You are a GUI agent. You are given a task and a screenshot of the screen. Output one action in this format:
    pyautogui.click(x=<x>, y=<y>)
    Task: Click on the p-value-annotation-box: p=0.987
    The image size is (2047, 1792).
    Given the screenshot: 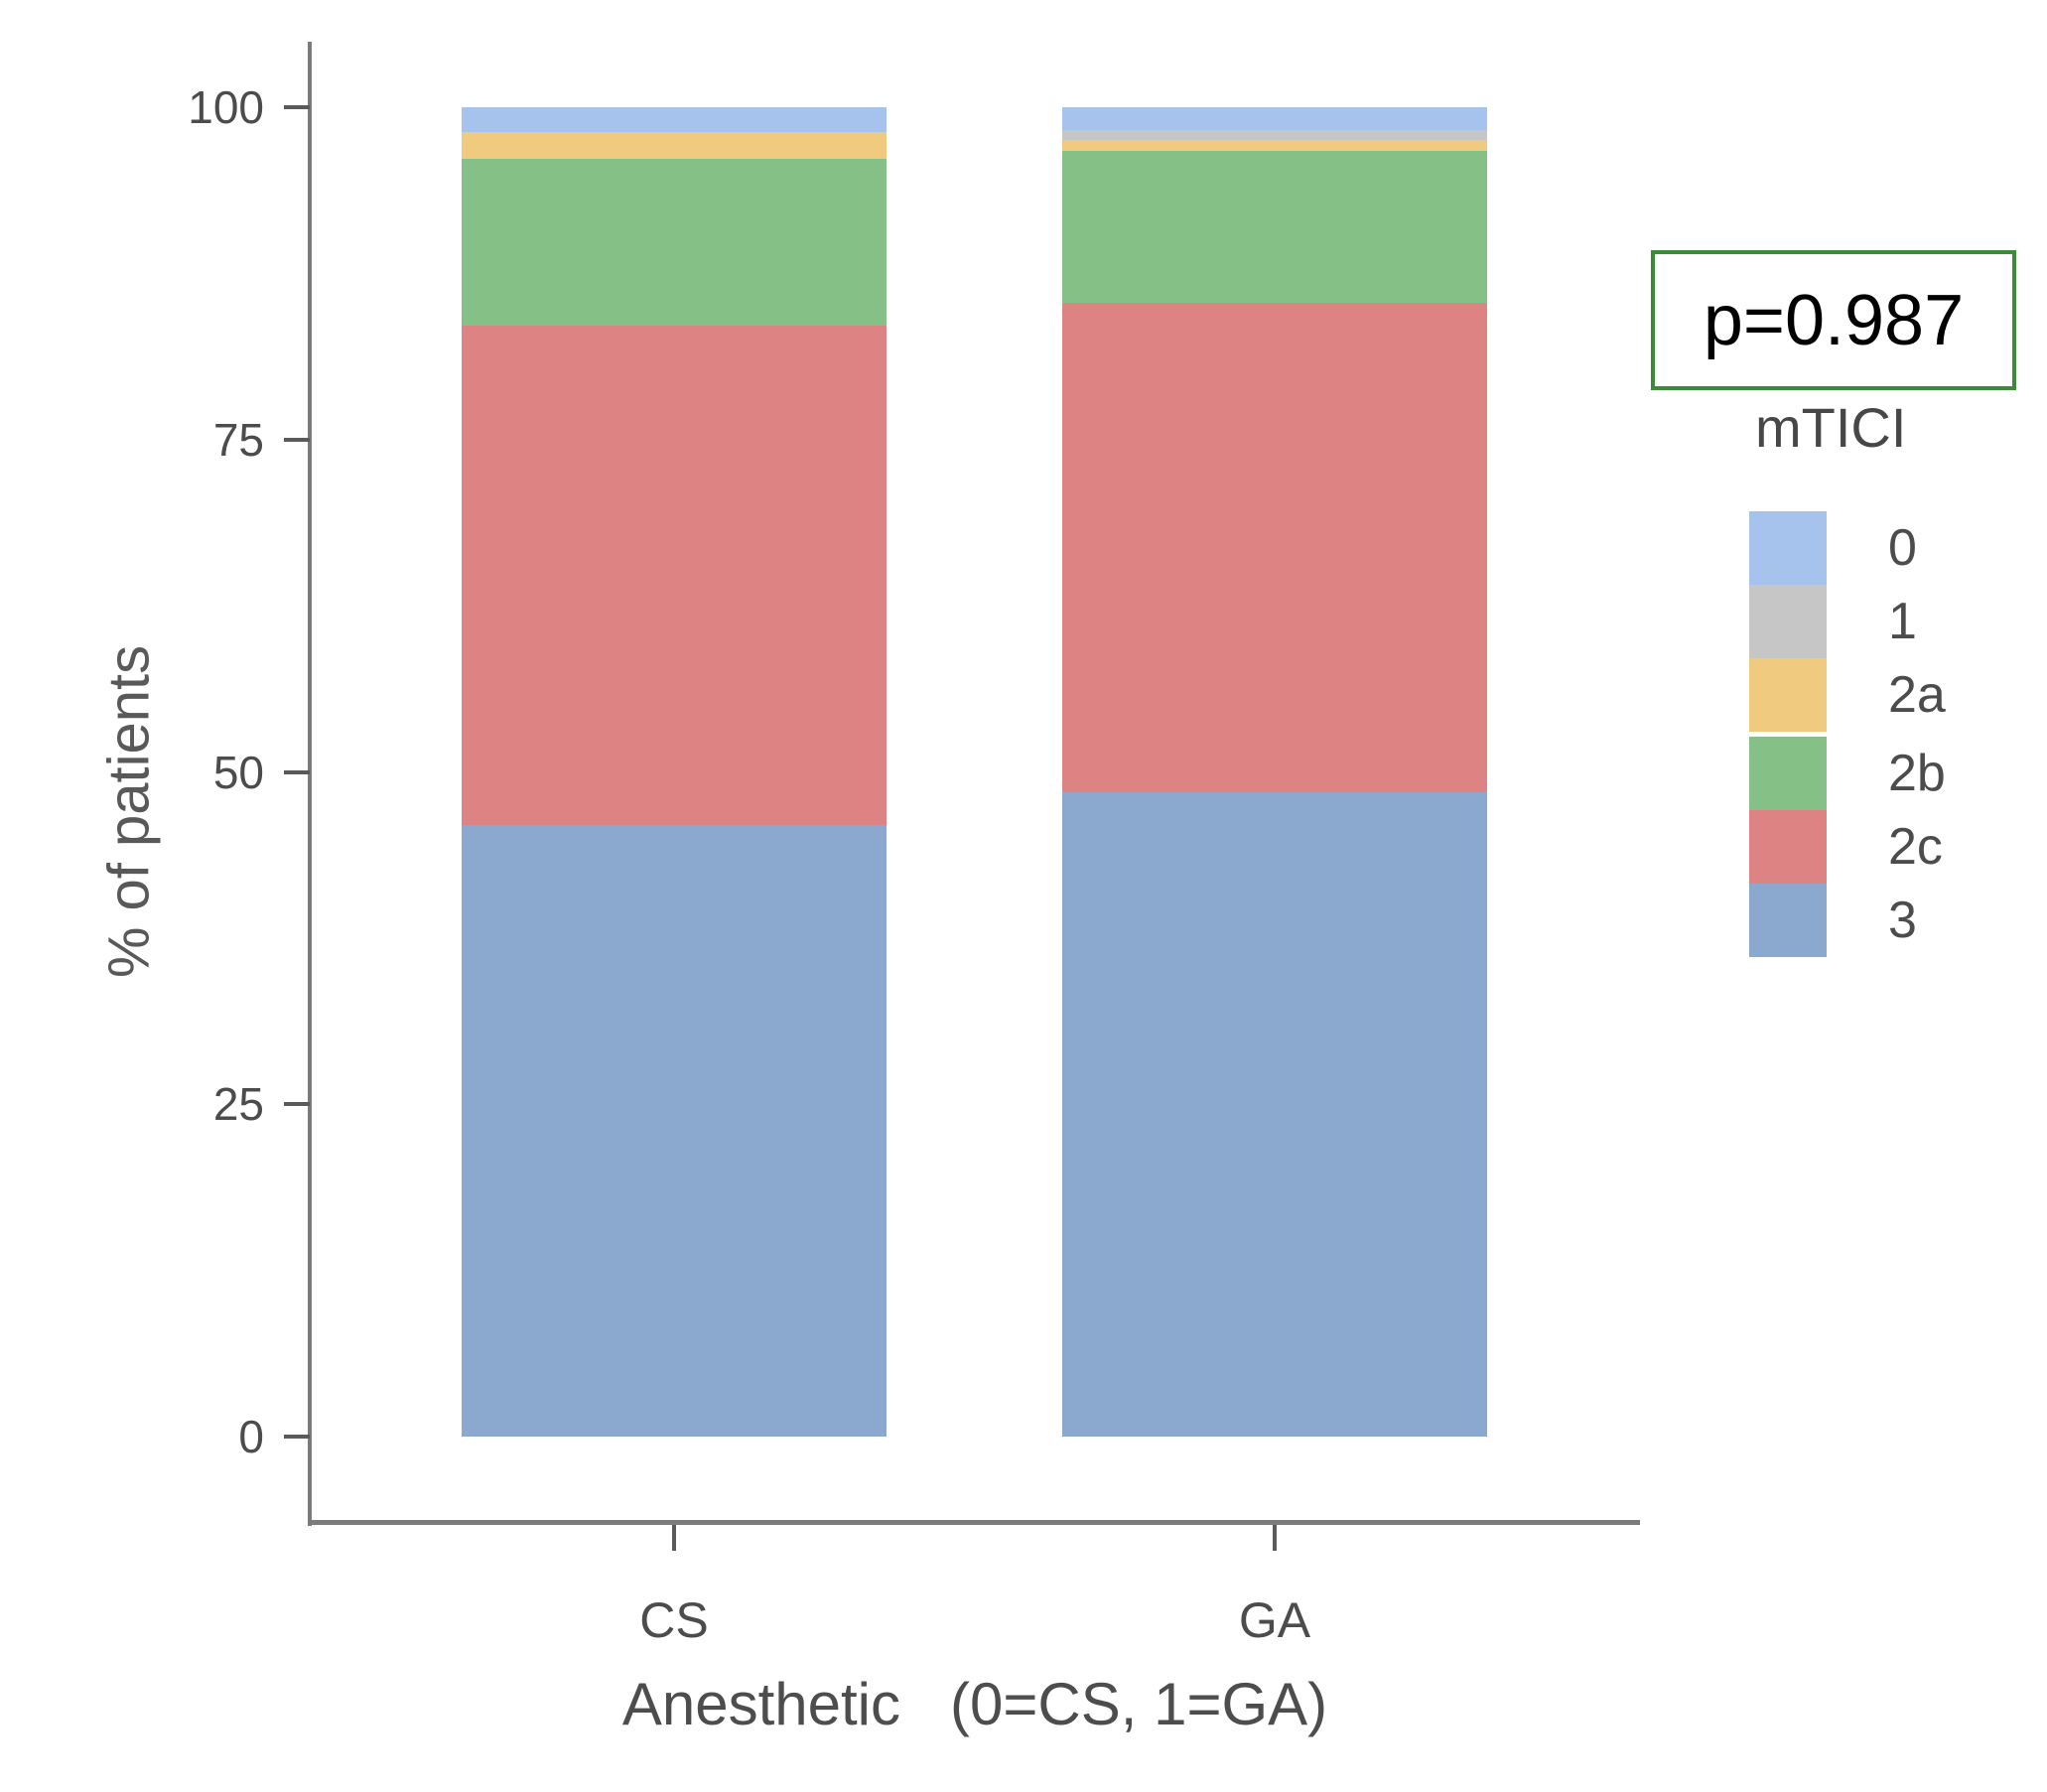 What is the action you would take?
    pyautogui.click(x=1833, y=320)
    